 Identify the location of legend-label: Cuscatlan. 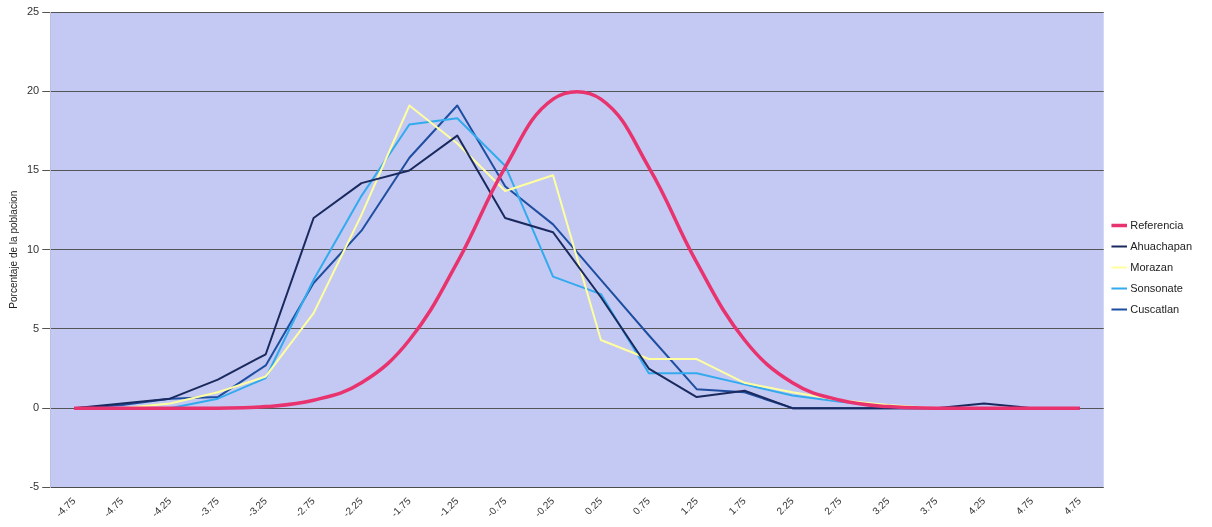
(1155, 308).